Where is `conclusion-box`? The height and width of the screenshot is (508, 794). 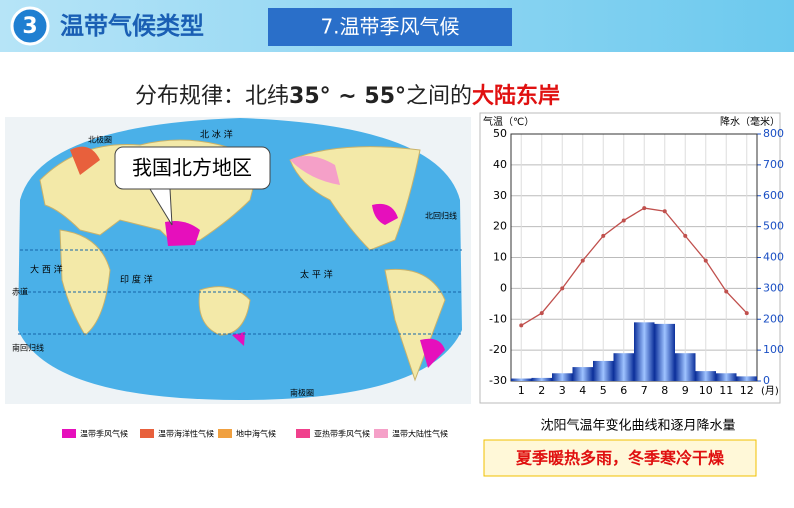 conclusion-box is located at coordinates (620, 458).